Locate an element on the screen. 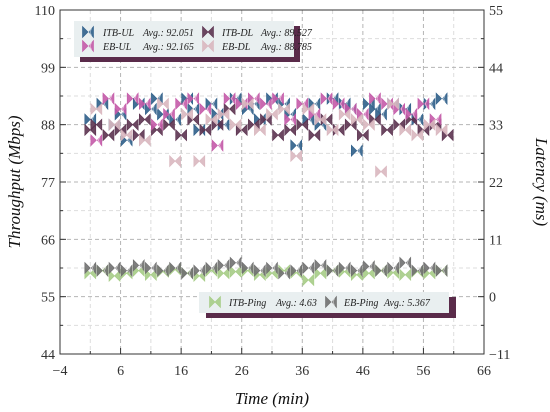 The width and height of the screenshot is (550, 412). y-right-tick-label: −11 is located at coordinates (499, 355).